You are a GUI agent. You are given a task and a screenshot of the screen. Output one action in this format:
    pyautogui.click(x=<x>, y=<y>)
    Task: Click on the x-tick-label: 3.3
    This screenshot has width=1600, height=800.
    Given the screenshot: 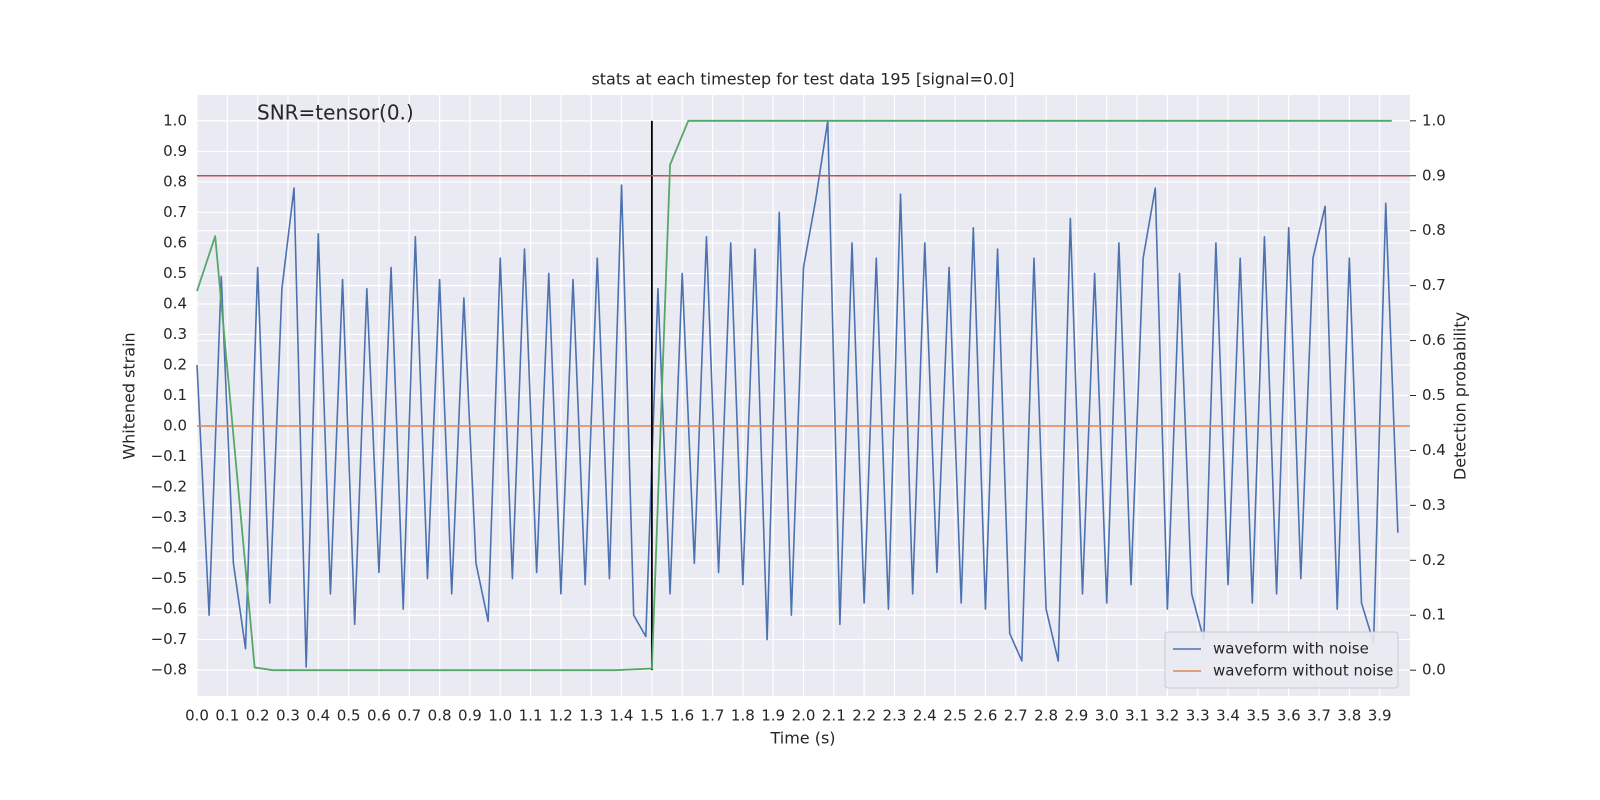 What is the action you would take?
    pyautogui.click(x=1198, y=716)
    